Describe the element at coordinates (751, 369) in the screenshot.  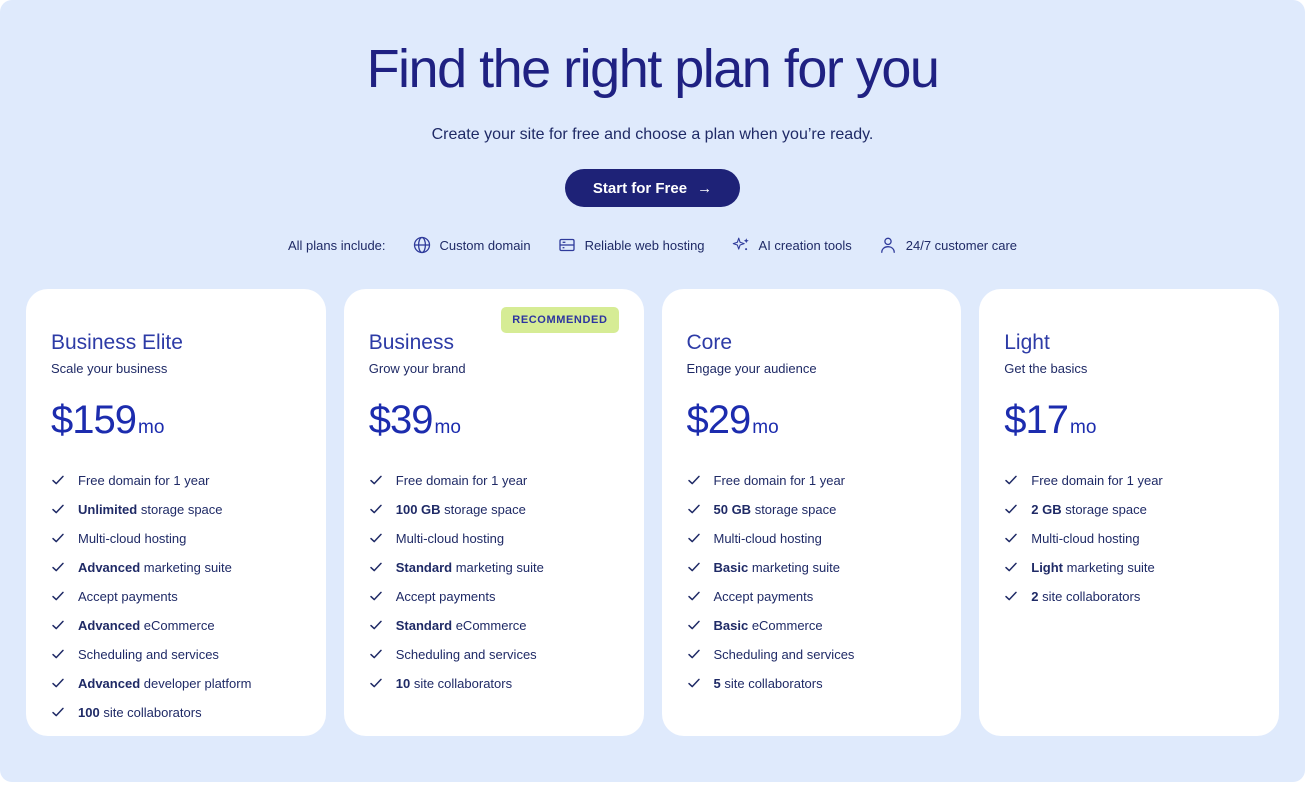
I see `plan-tagline: Engage your audience` at that location.